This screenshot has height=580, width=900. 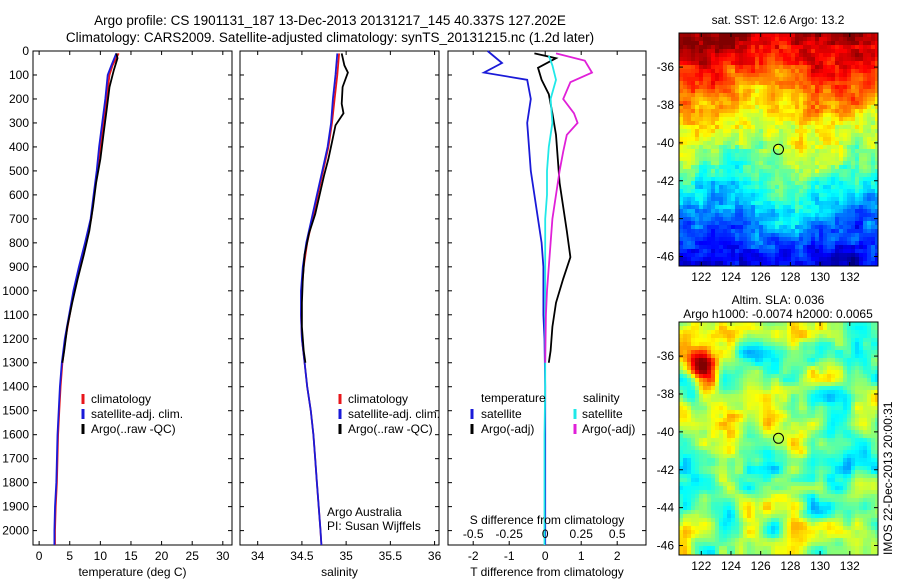 What do you see at coordinates (15, 459) in the screenshot?
I see `y-tick-label: 1700` at bounding box center [15, 459].